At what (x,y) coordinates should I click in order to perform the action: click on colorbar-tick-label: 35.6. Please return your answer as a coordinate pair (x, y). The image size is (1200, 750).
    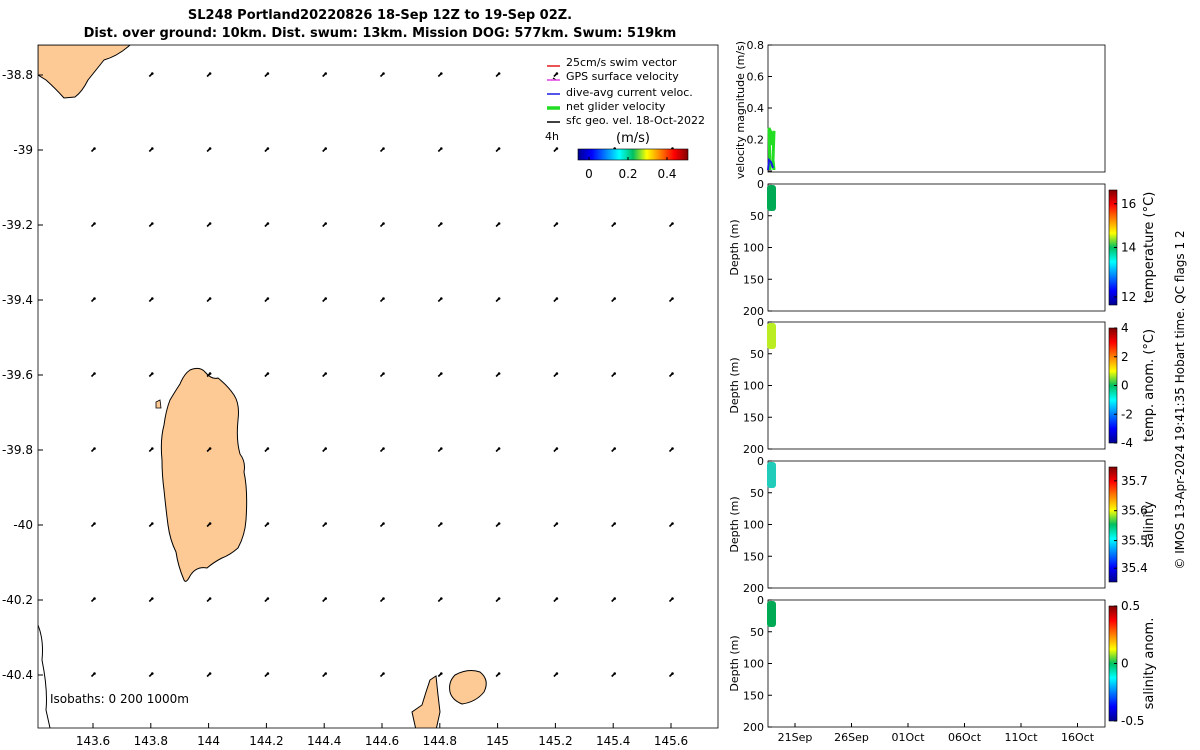
    Looking at the image, I should click on (1134, 511).